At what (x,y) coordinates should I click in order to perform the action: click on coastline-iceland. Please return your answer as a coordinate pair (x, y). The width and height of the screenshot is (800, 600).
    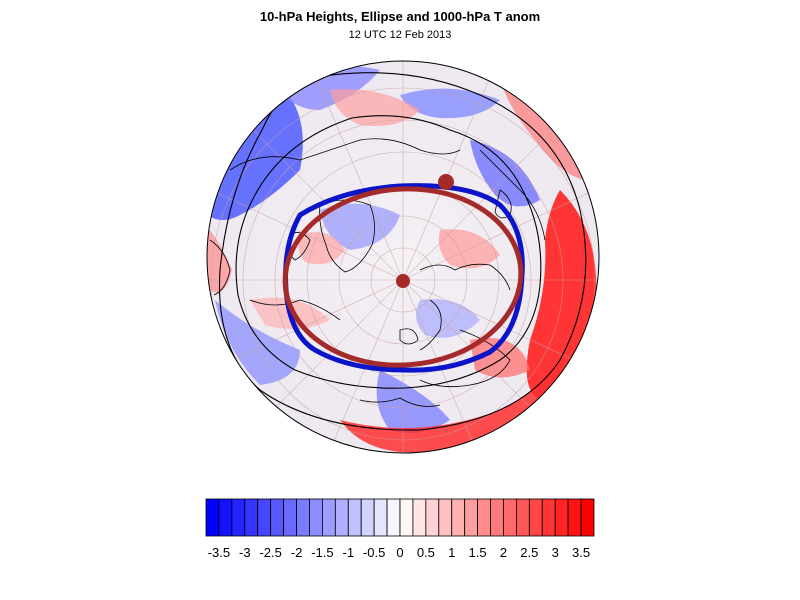
    Looking at the image, I should click on (409, 336).